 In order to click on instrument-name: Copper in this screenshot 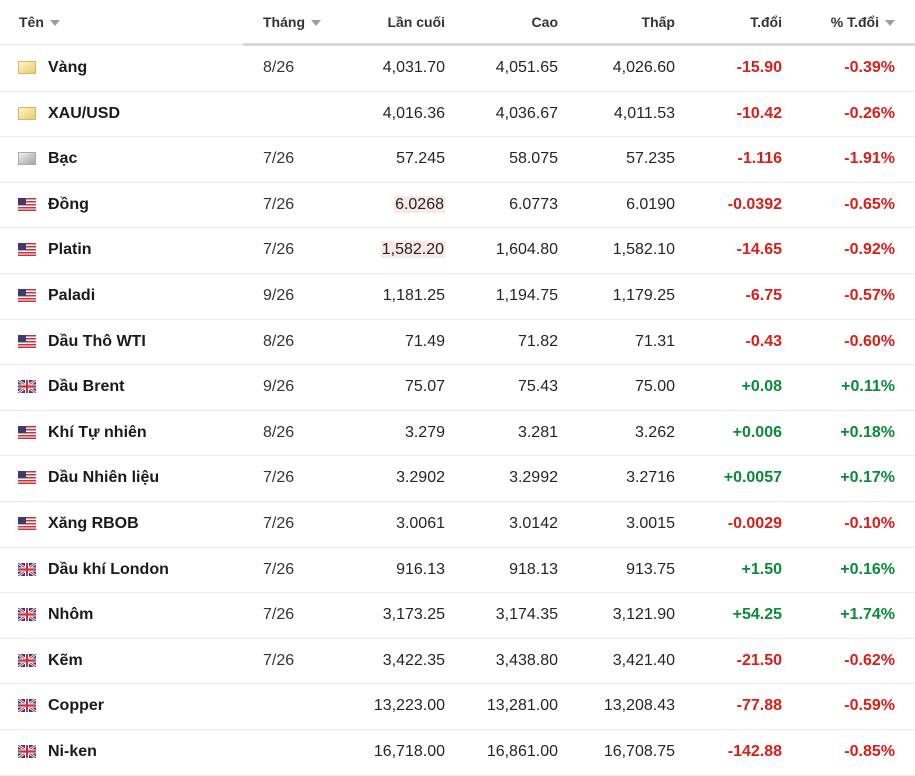, I will do `click(76, 706)`.